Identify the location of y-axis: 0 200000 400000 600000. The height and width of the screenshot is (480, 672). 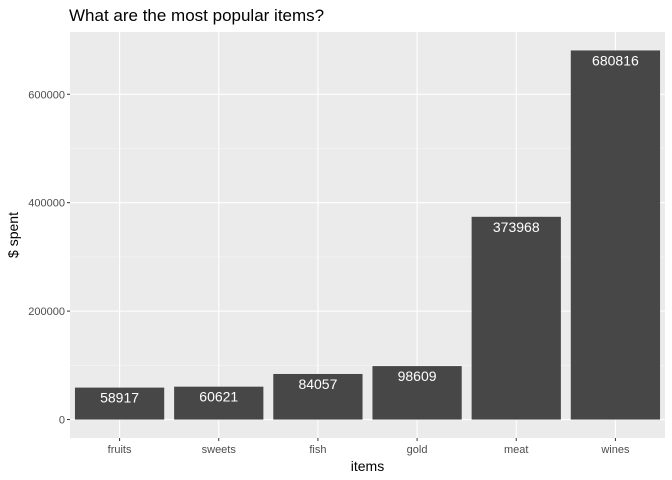
(49, 258).